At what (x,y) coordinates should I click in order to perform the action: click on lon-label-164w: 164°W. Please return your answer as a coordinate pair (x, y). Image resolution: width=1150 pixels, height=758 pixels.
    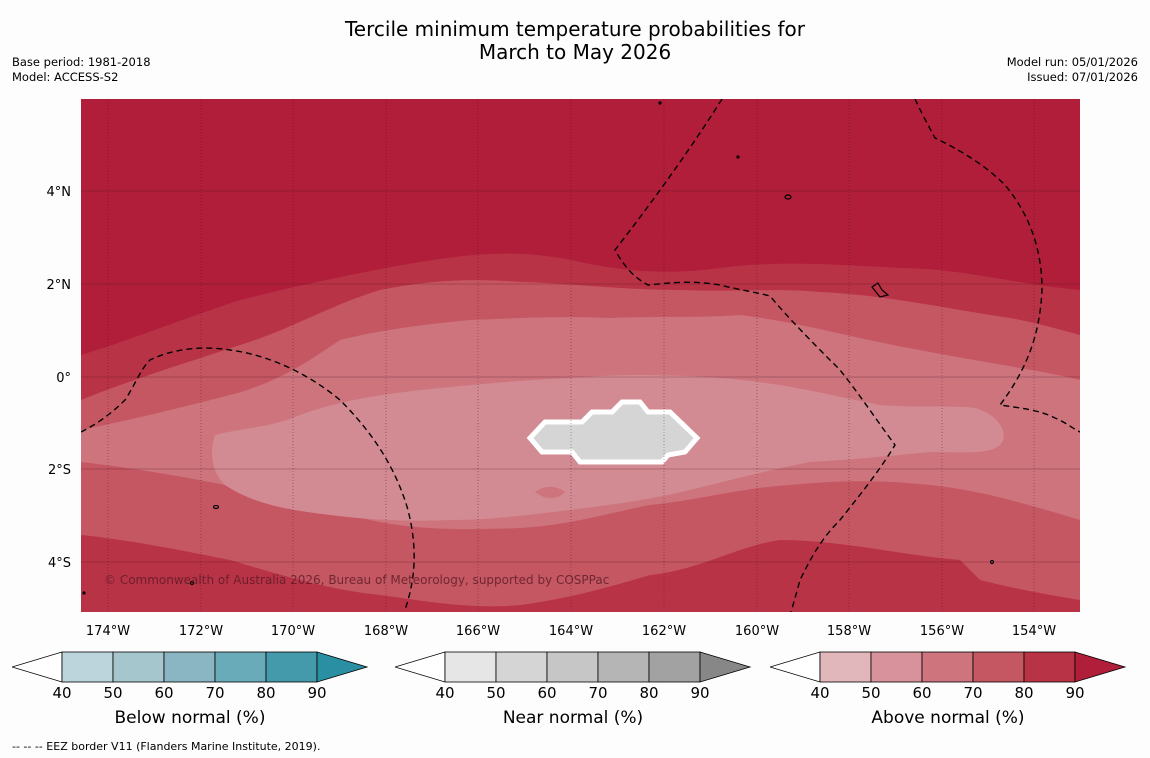
    Looking at the image, I should click on (571, 631).